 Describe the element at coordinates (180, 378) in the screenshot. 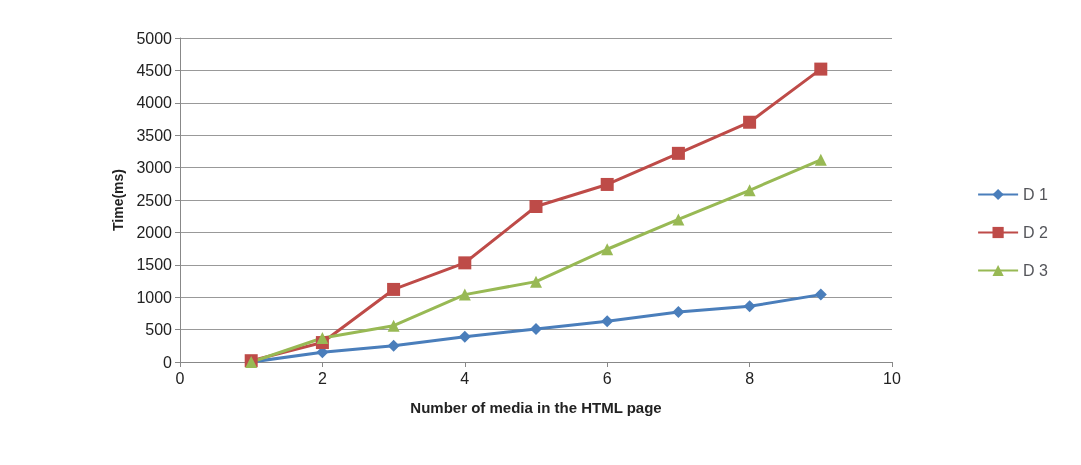

I see `x-tick-label: 0` at that location.